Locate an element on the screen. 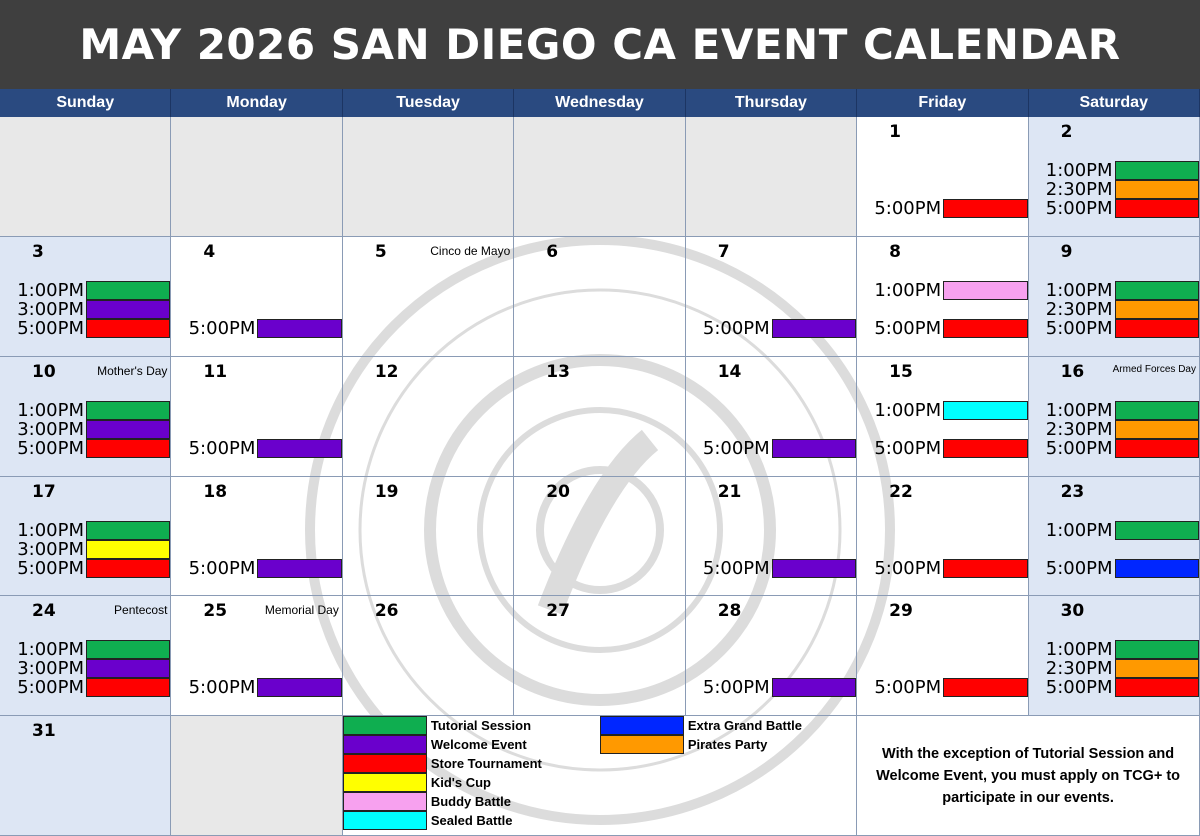 The image size is (1200, 836). day-number: 29 is located at coordinates (901, 611).